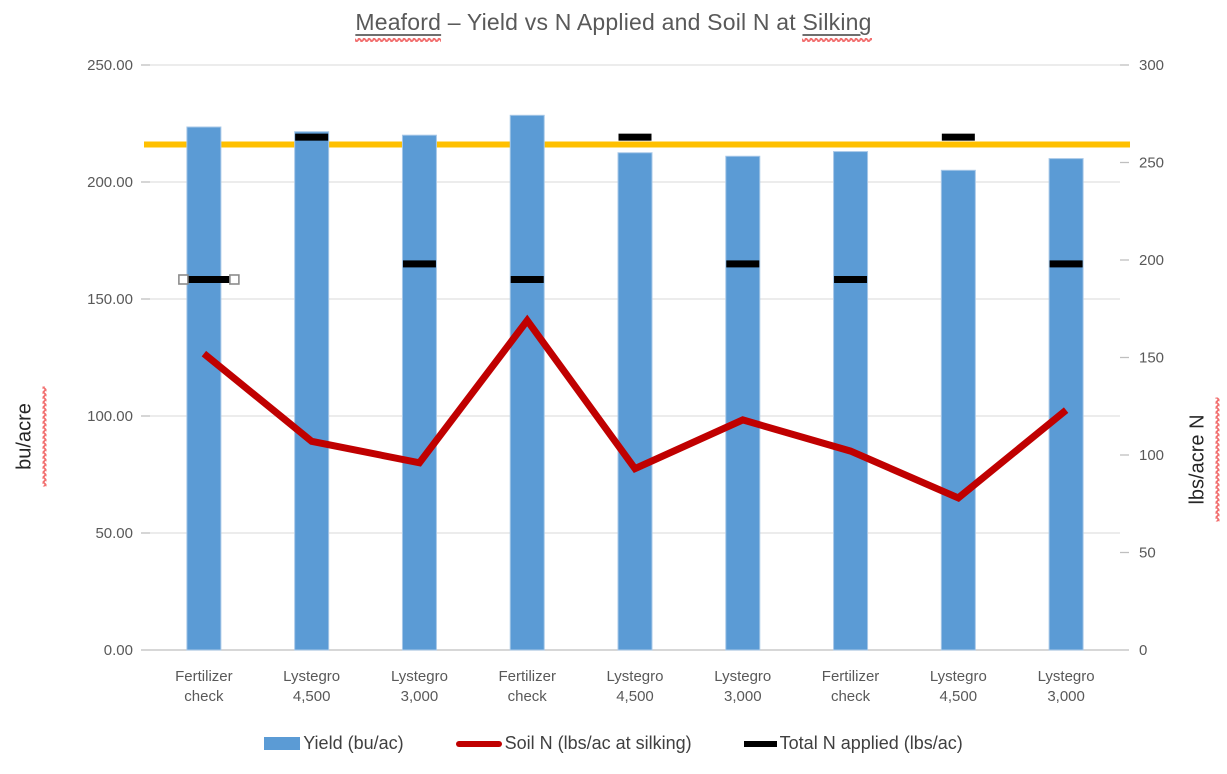 The width and height of the screenshot is (1227, 774). I want to click on chart-title-word-meaford: Meaford, so click(398, 25).